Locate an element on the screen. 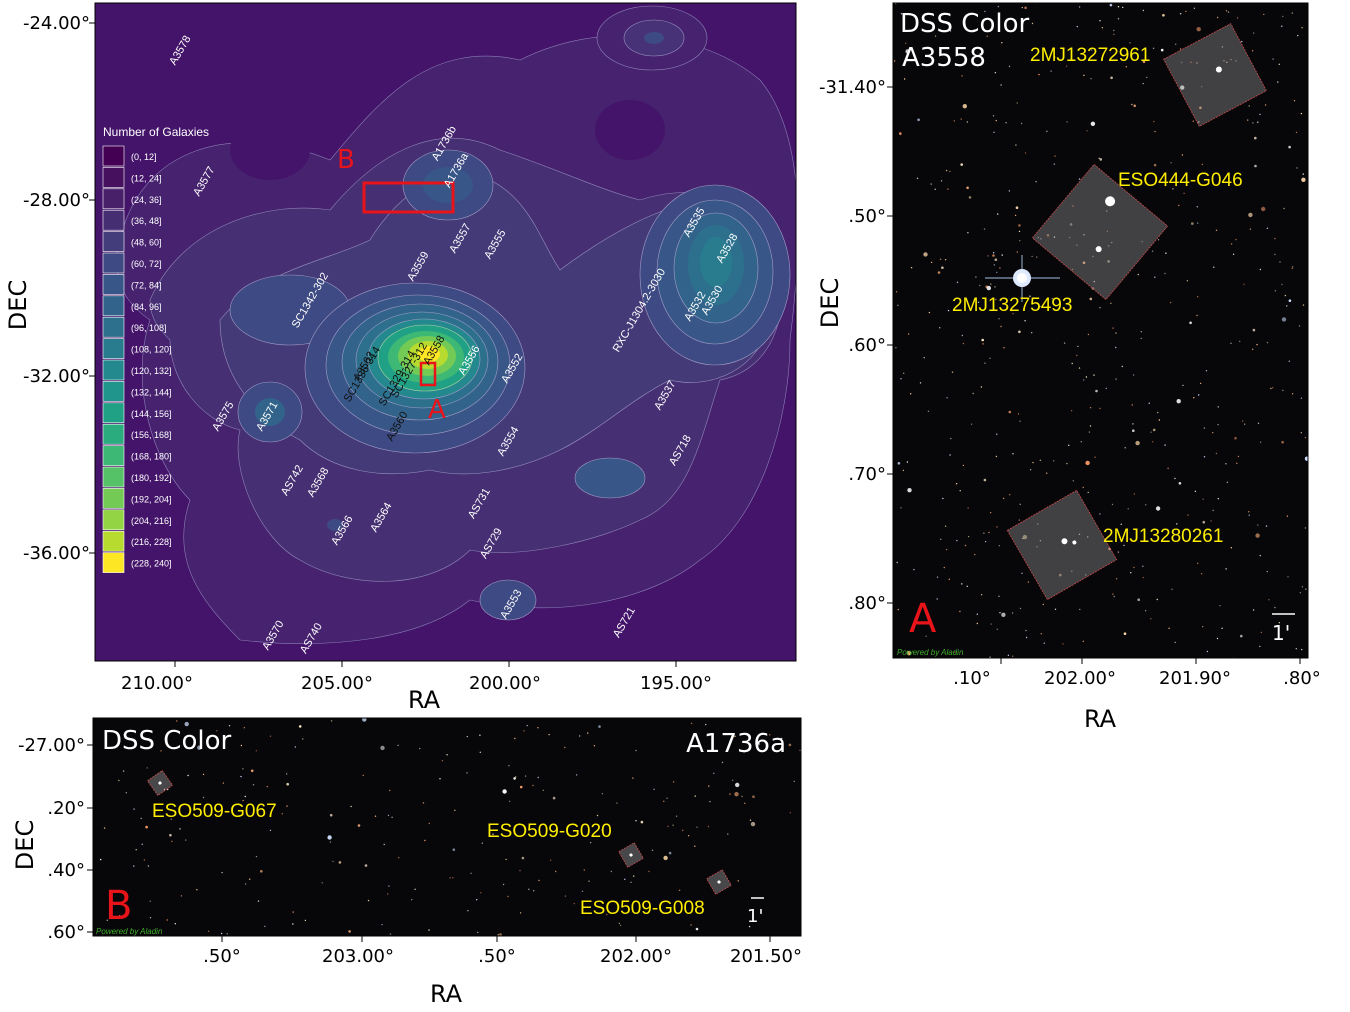 The image size is (1350, 1012). galaxy-label: 2MJ13280261 is located at coordinates (1163, 536).